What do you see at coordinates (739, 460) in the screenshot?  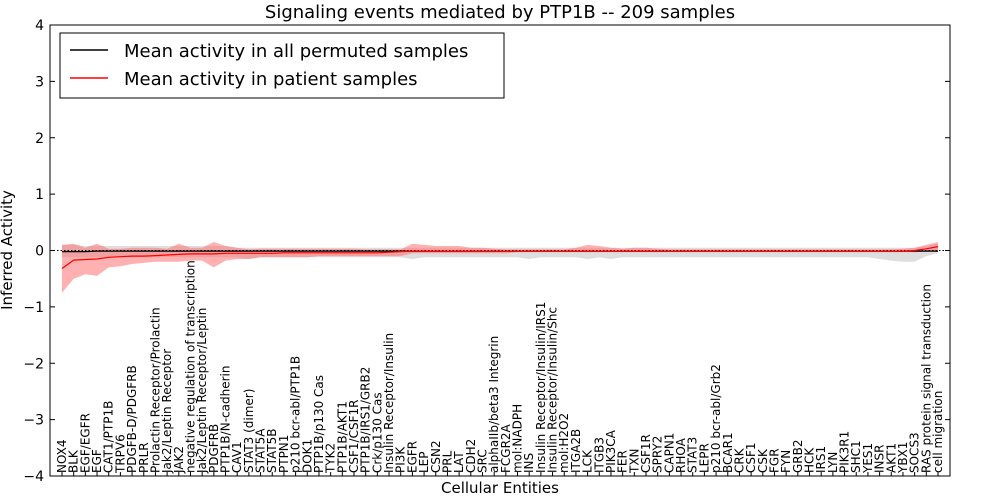 I see `x-tick-label: CRK` at bounding box center [739, 460].